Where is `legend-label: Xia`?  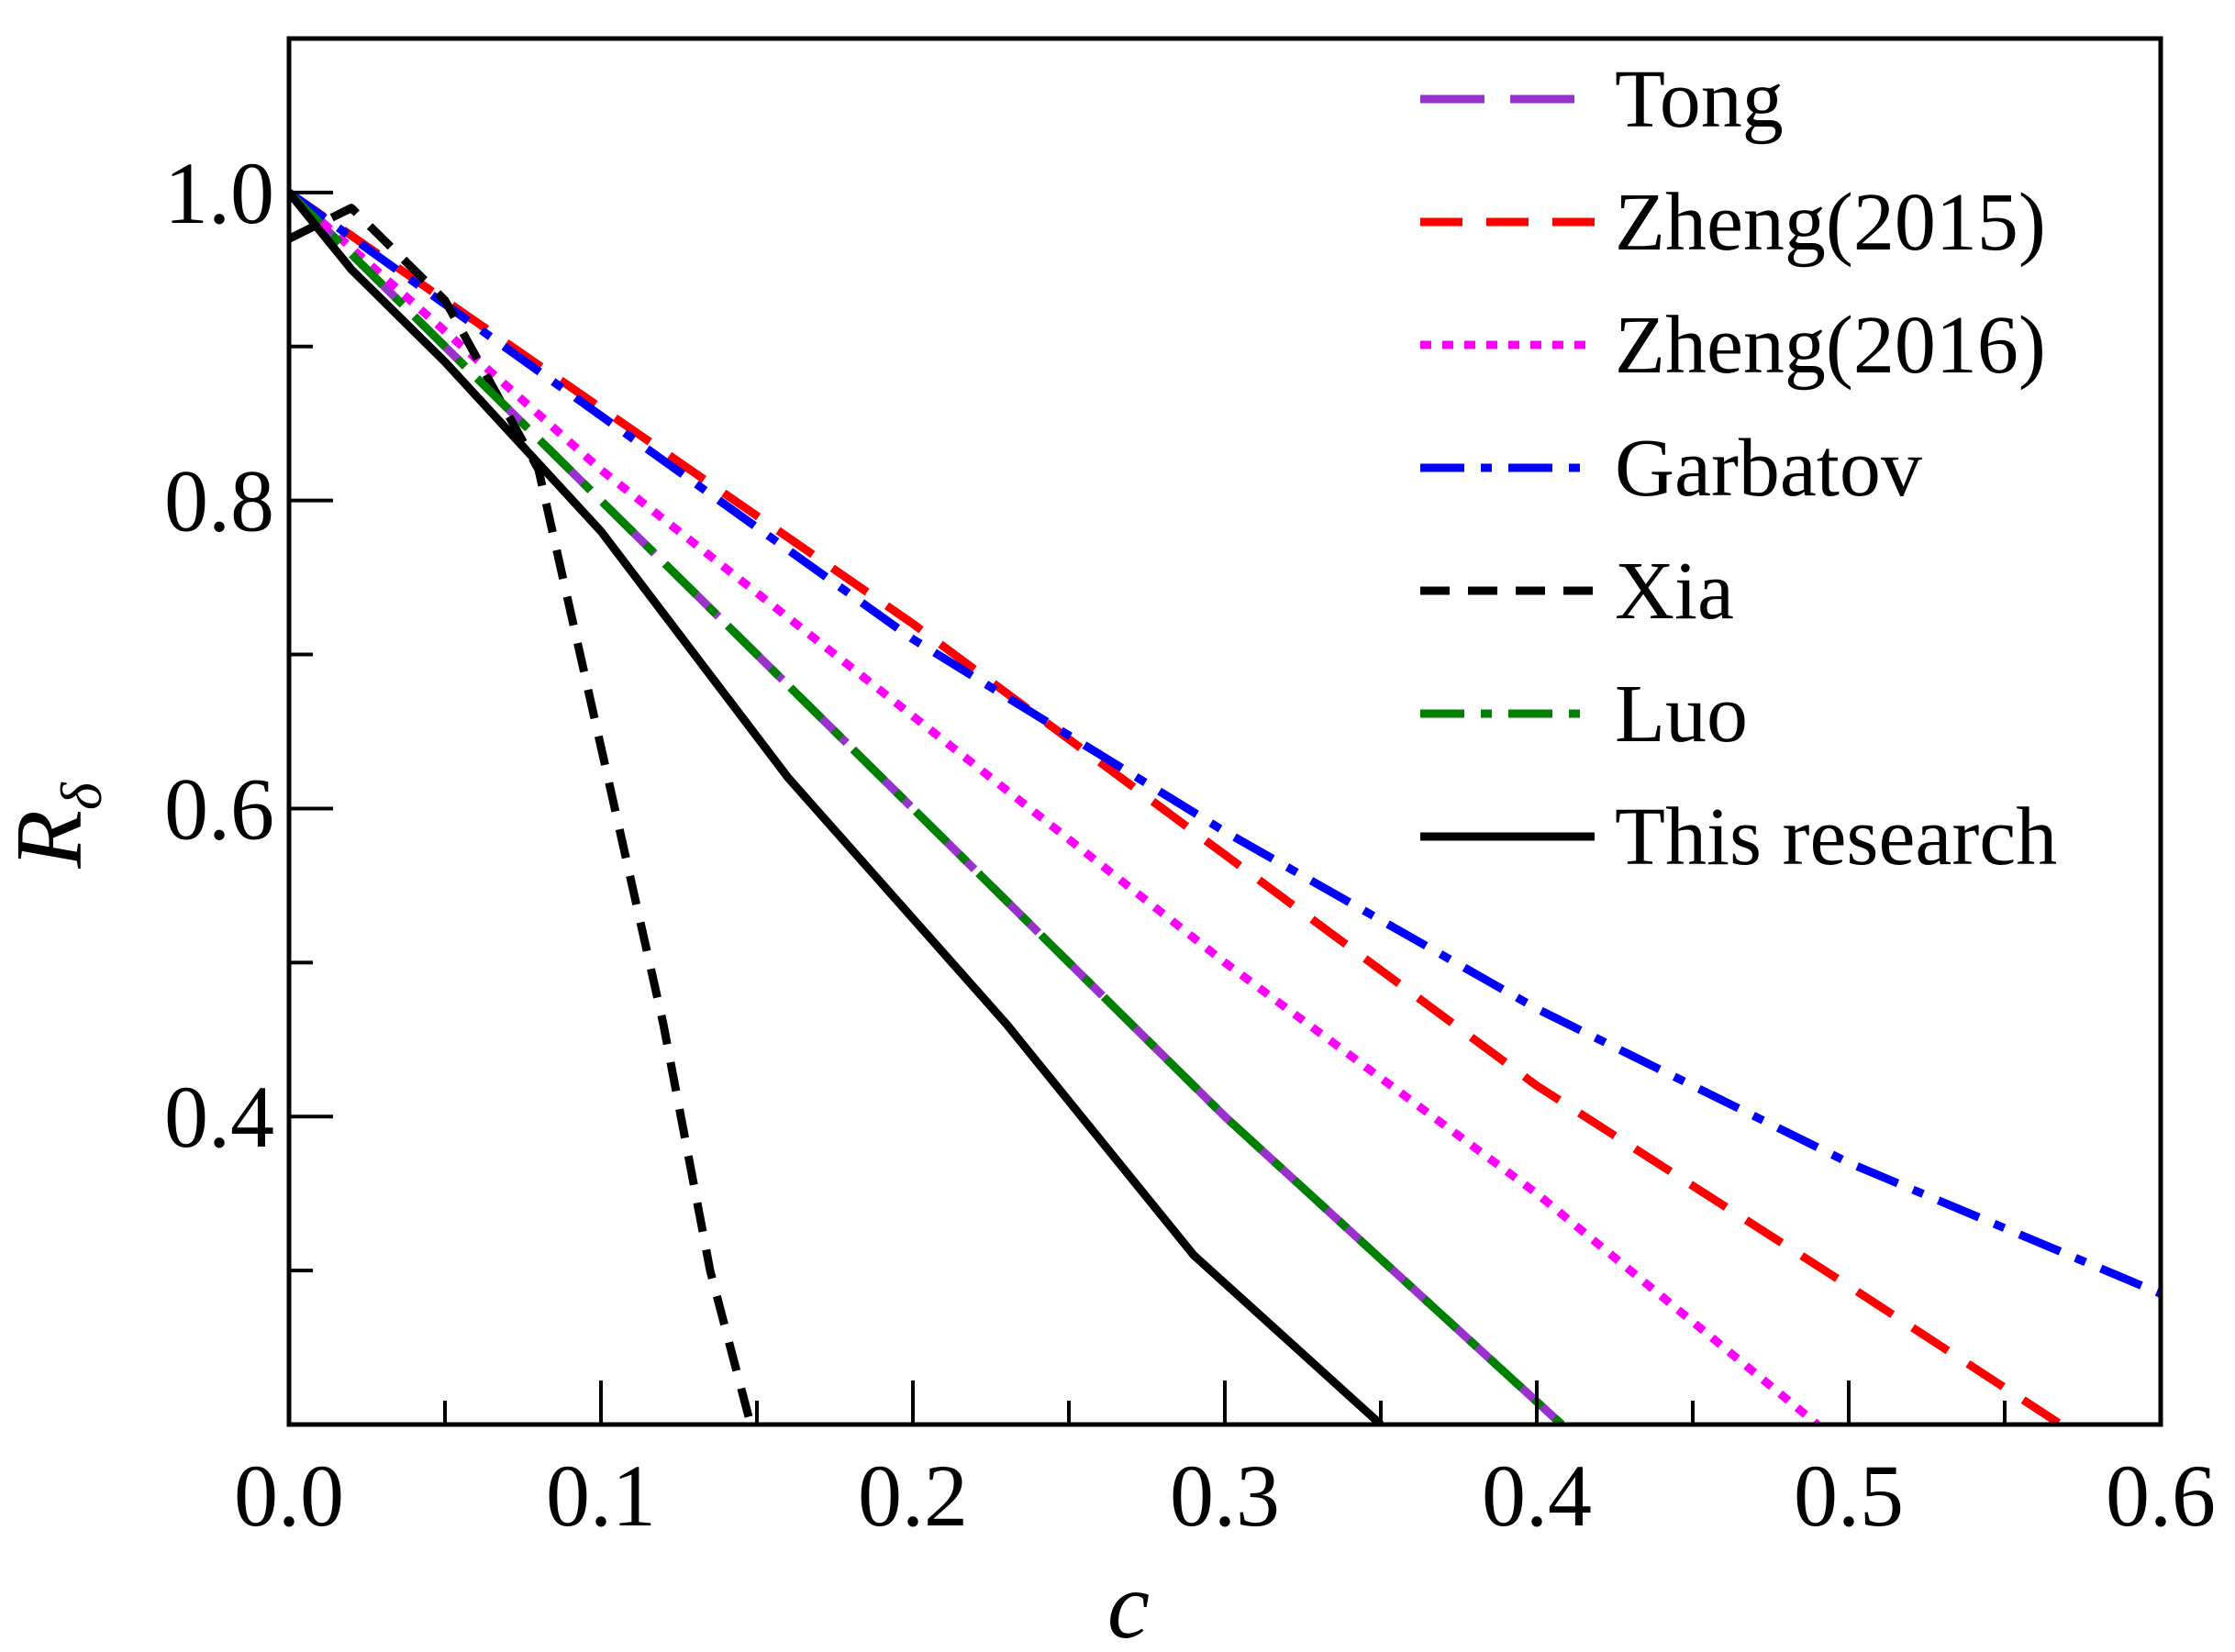 legend-label: Xia is located at coordinates (1674, 591).